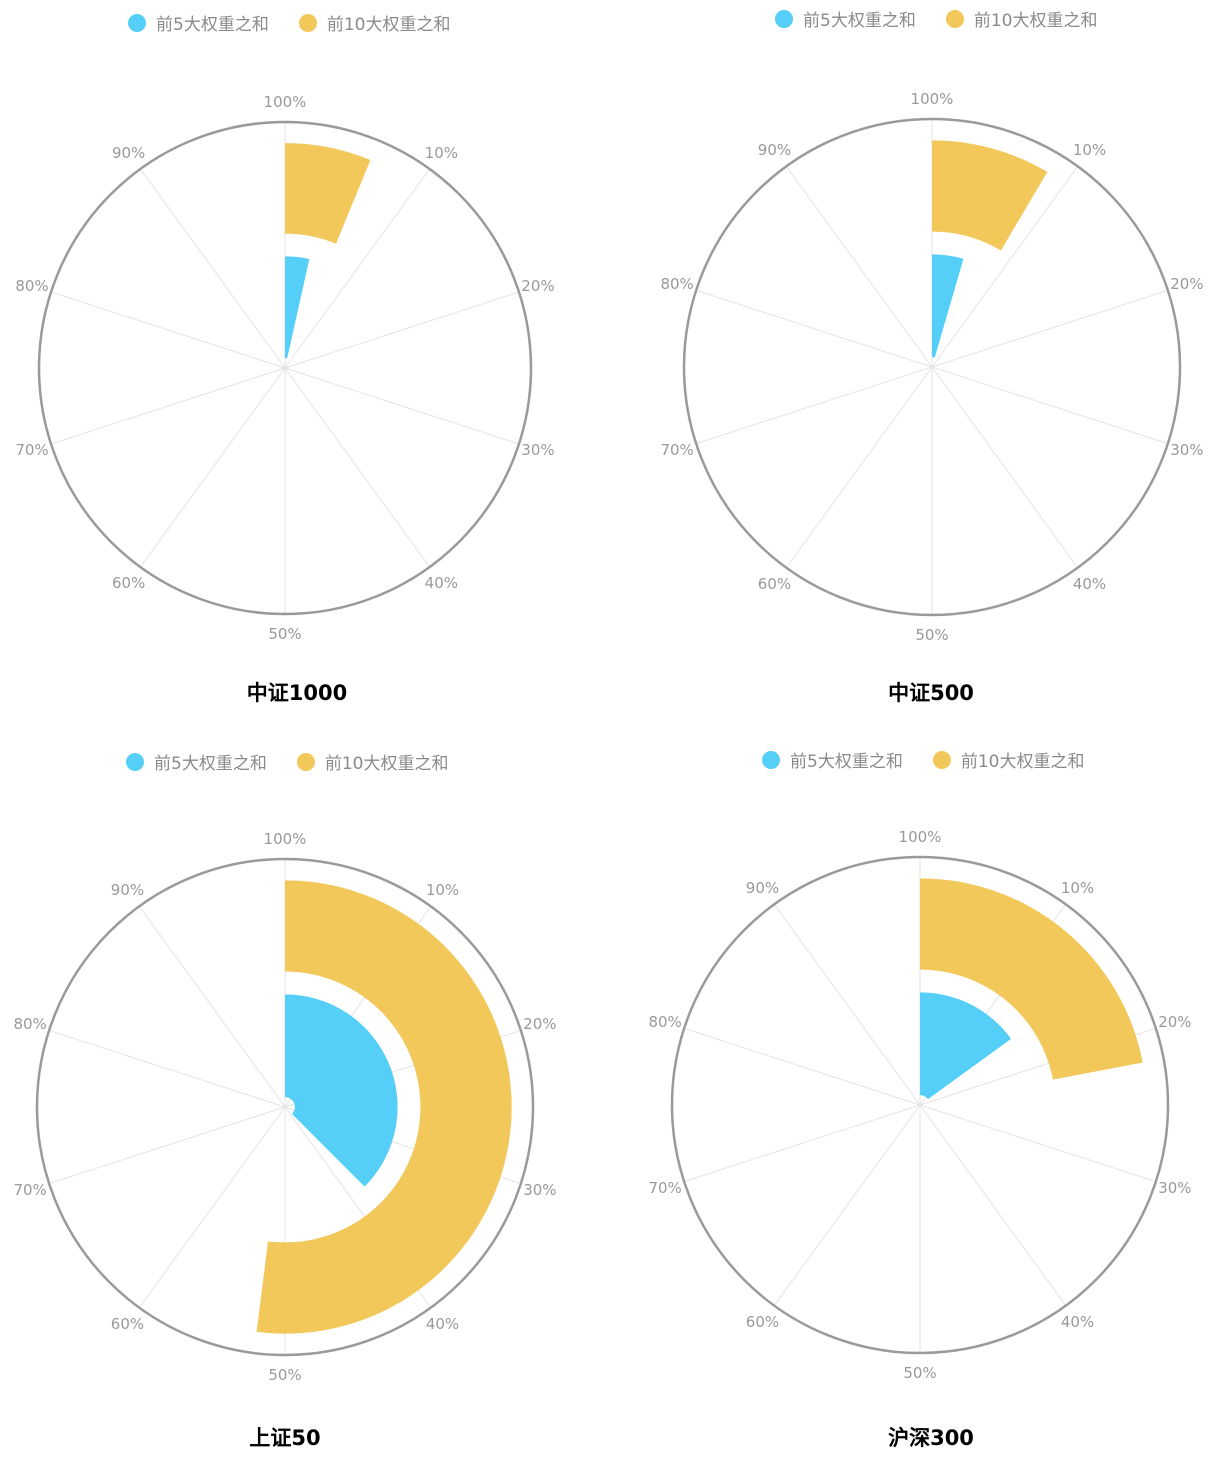 The image size is (1219, 1458). What do you see at coordinates (931, 693) in the screenshot?
I see `chart-title: 中证500` at bounding box center [931, 693].